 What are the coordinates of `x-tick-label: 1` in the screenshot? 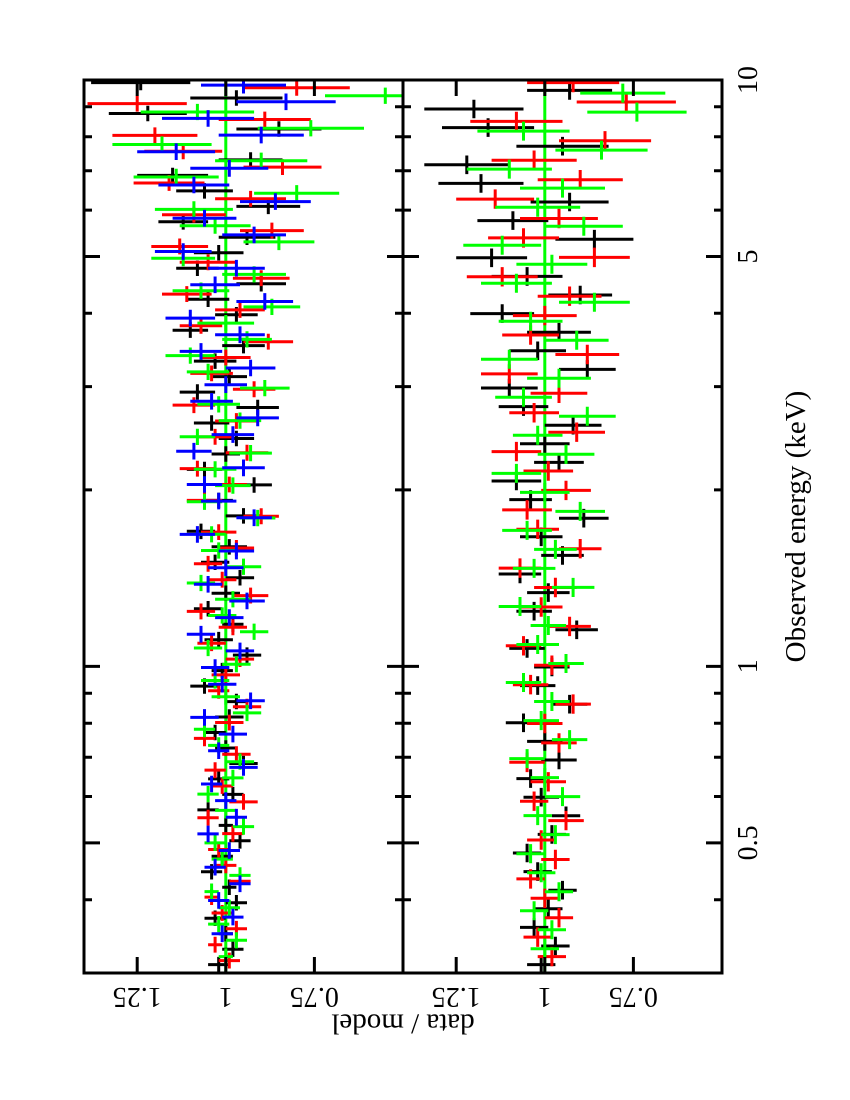 It's located at (748, 666).